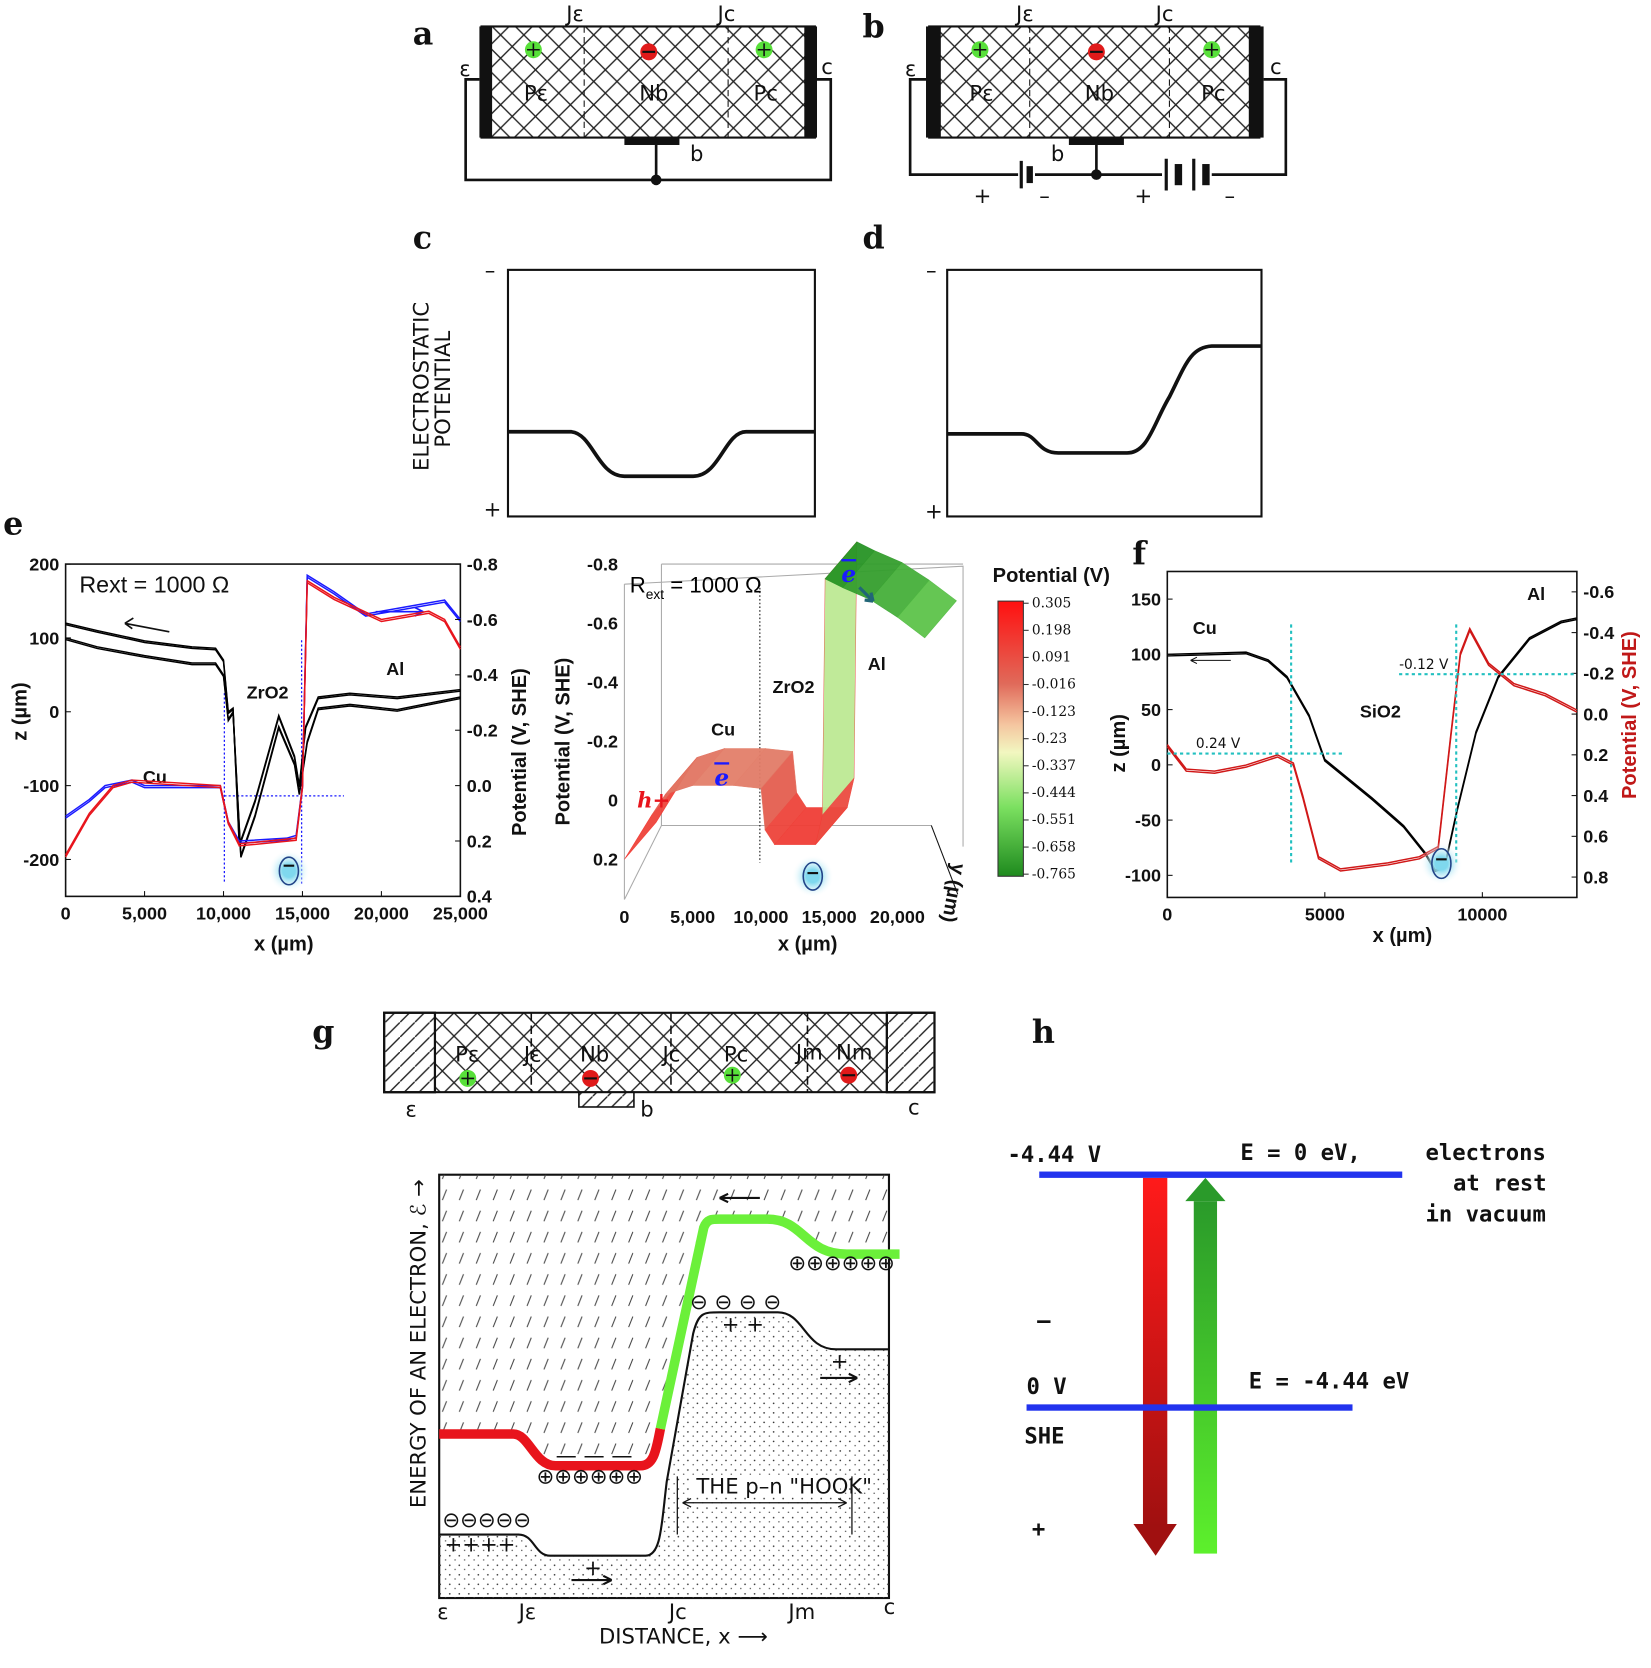 The height and width of the screenshot is (1668, 1651). Describe the element at coordinates (677, 1611) in the screenshot. I see `x-tick: Jc` at that location.